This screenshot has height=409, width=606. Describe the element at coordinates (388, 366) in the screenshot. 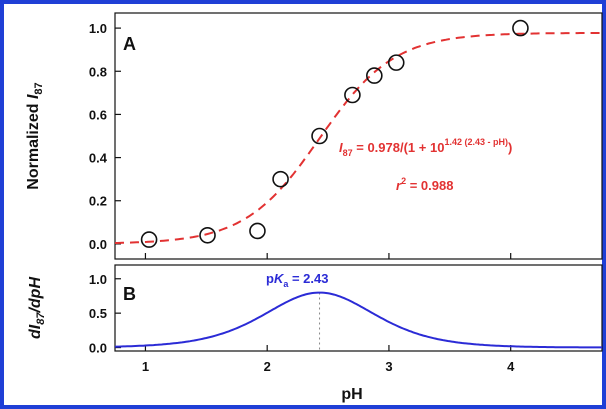

I see `x-tick-label: 3` at that location.